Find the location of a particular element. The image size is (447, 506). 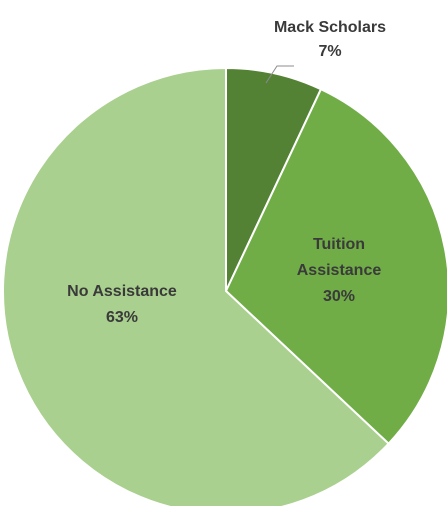

tuition-assistance-label-line2: Assistance is located at coordinates (339, 270).